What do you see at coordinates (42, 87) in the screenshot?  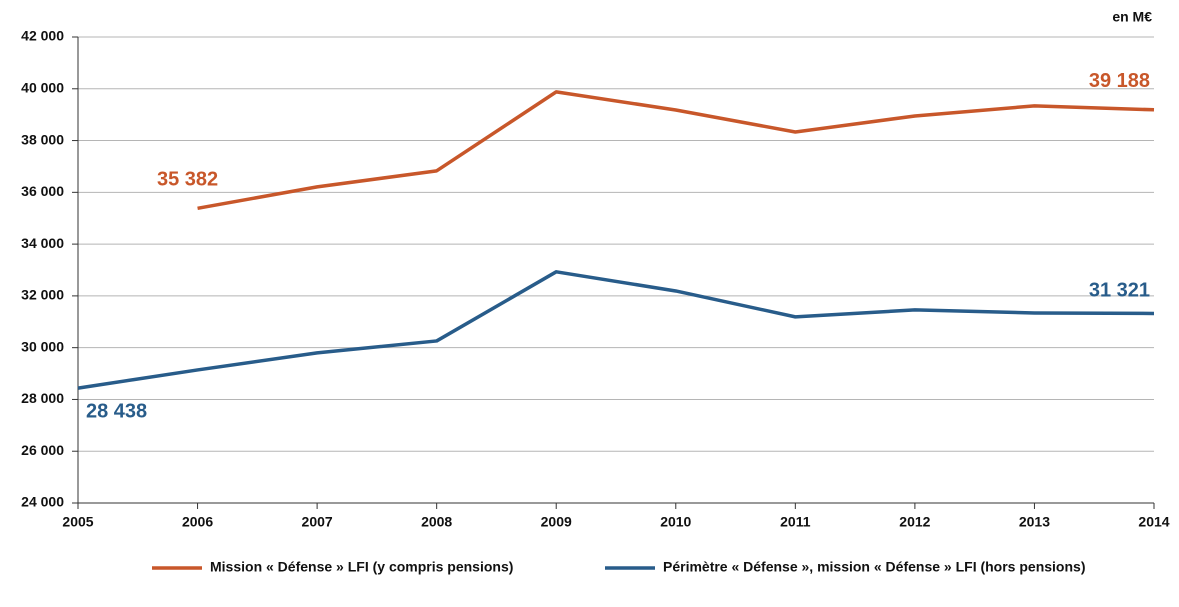 I see `y-tick-label: 40 000` at bounding box center [42, 87].